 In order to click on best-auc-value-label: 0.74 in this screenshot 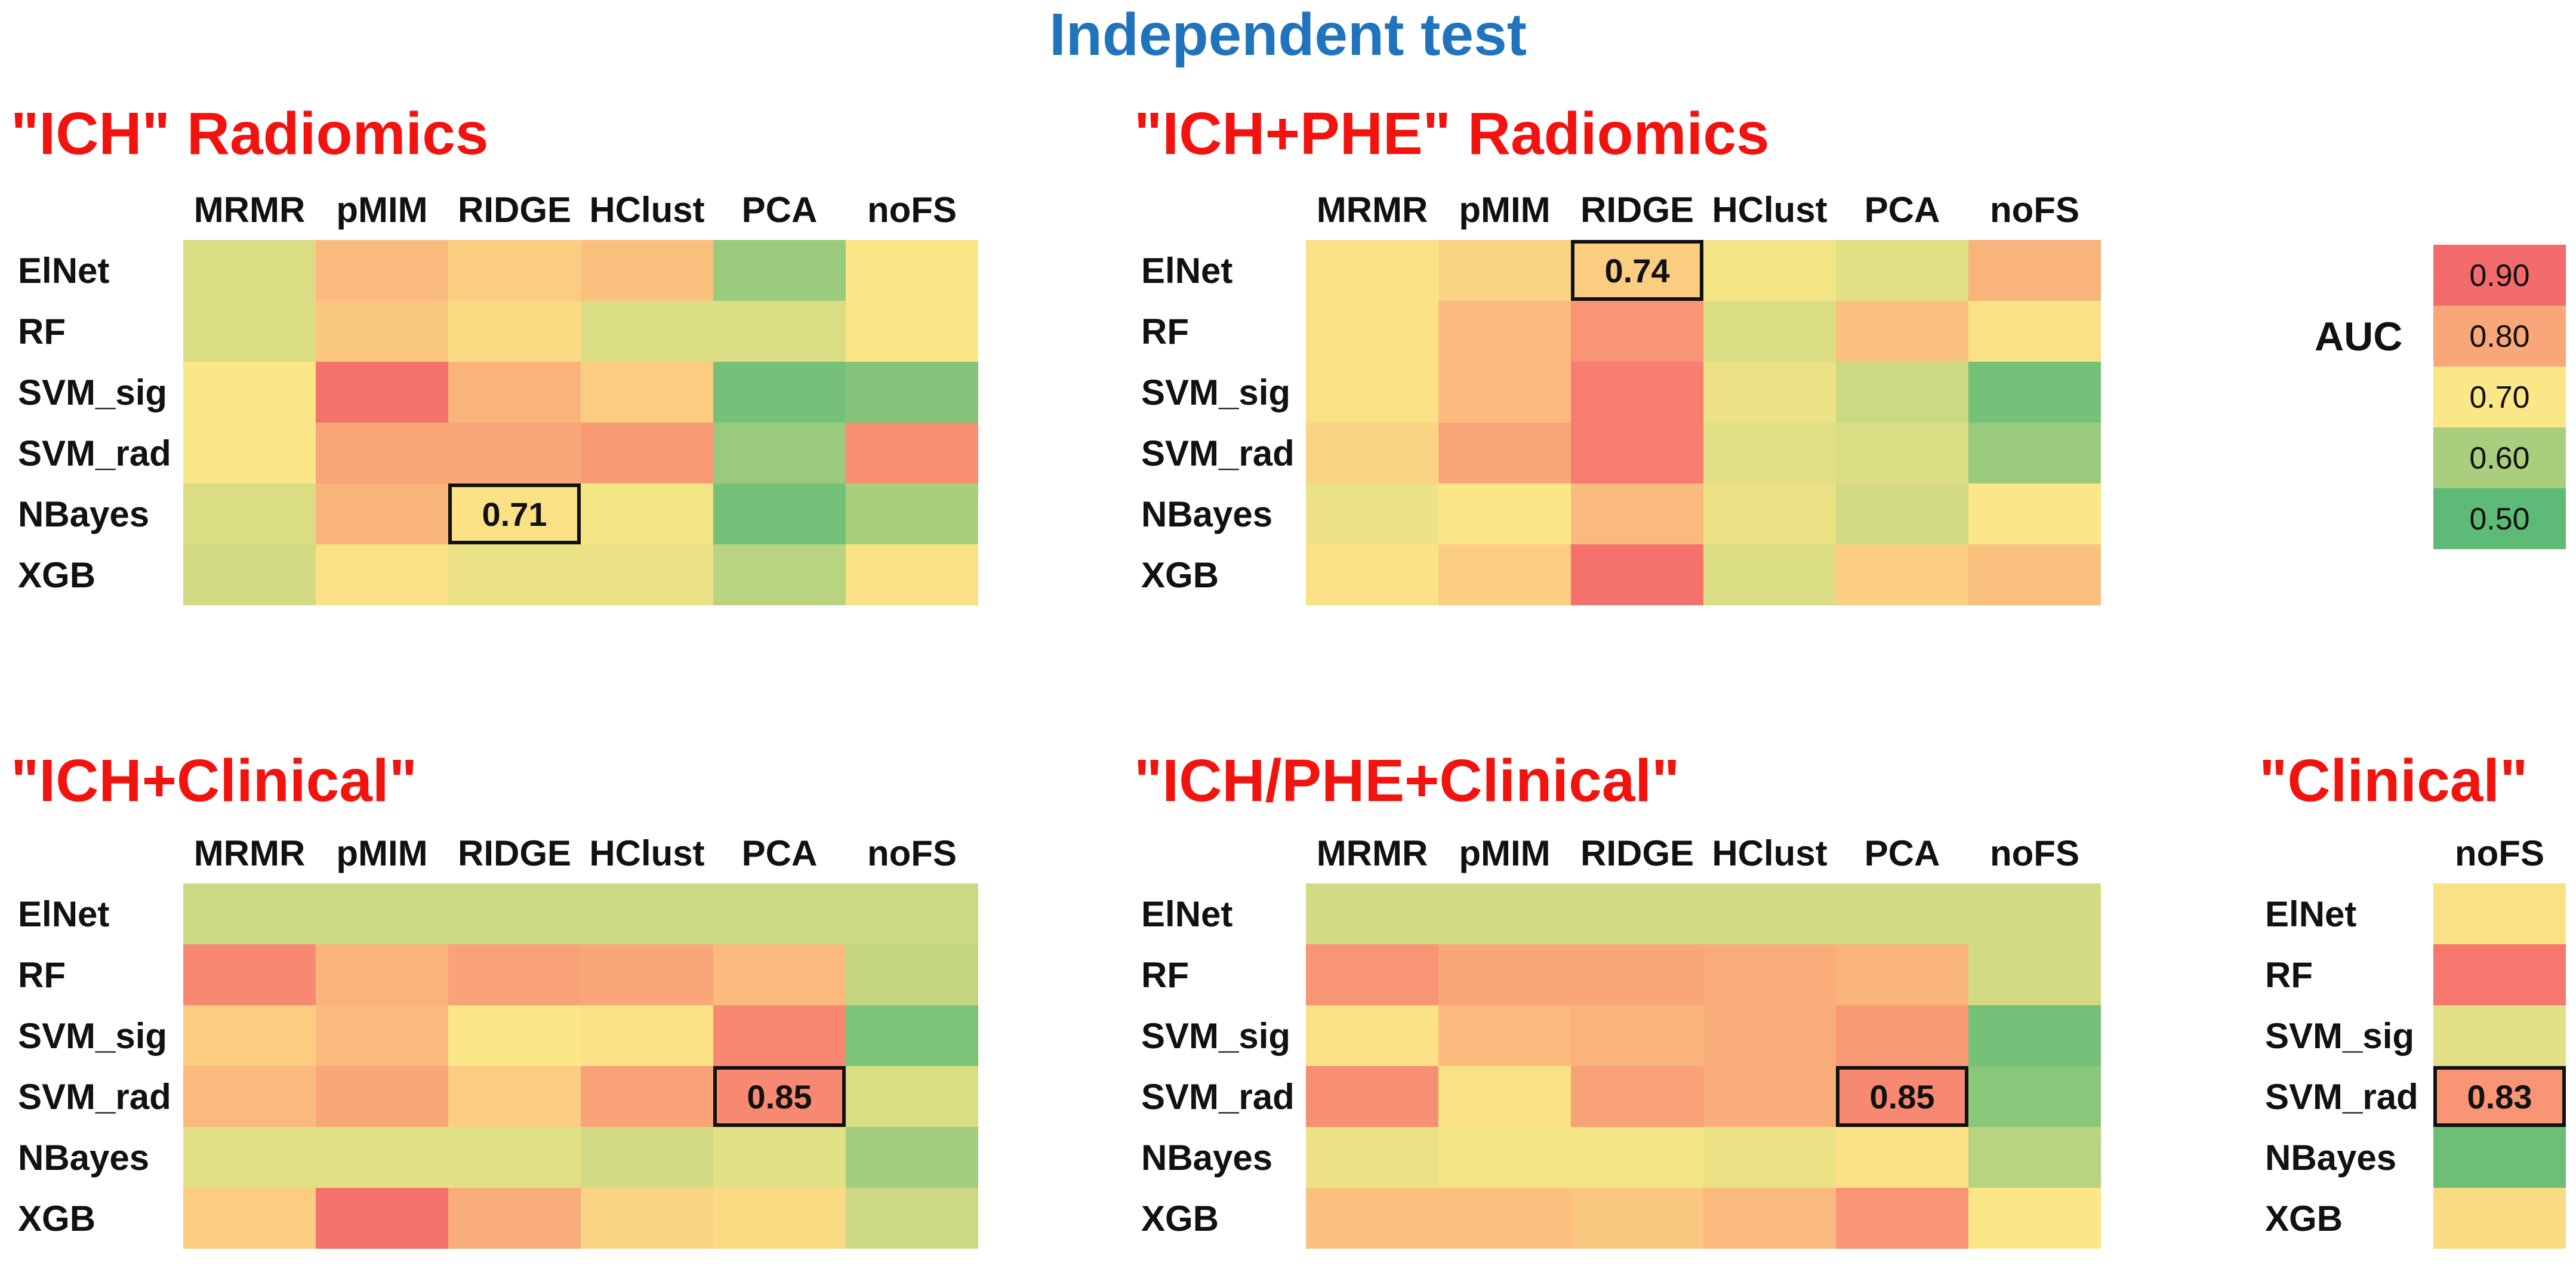, I will do `click(1637, 270)`.